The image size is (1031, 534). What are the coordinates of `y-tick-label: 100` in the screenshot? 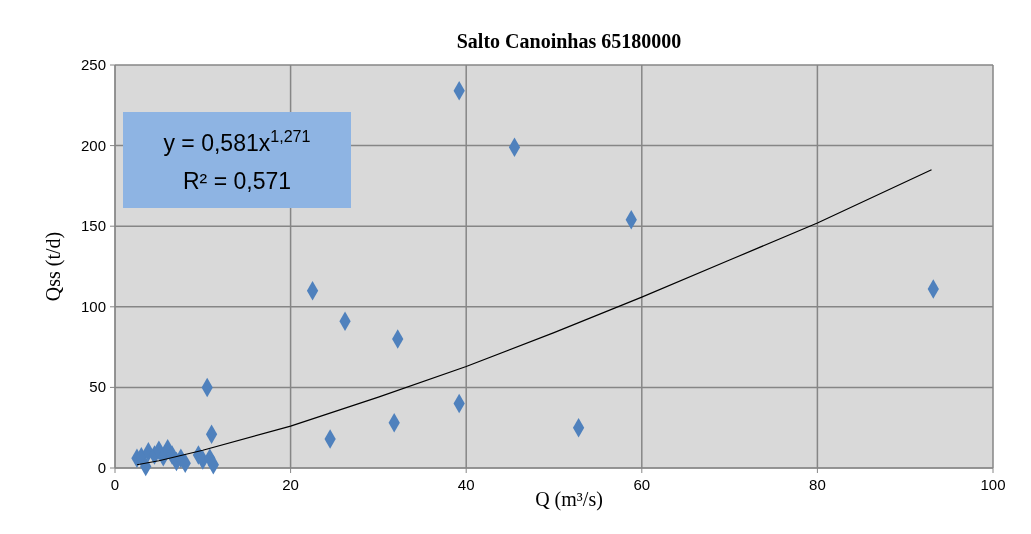 It's located at (93, 306).